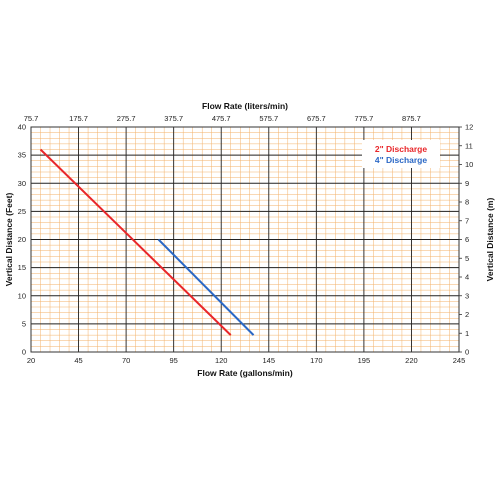 The height and width of the screenshot is (500, 500). Describe the element at coordinates (467, 202) in the screenshot. I see `right-y-tick-label: 8` at that location.